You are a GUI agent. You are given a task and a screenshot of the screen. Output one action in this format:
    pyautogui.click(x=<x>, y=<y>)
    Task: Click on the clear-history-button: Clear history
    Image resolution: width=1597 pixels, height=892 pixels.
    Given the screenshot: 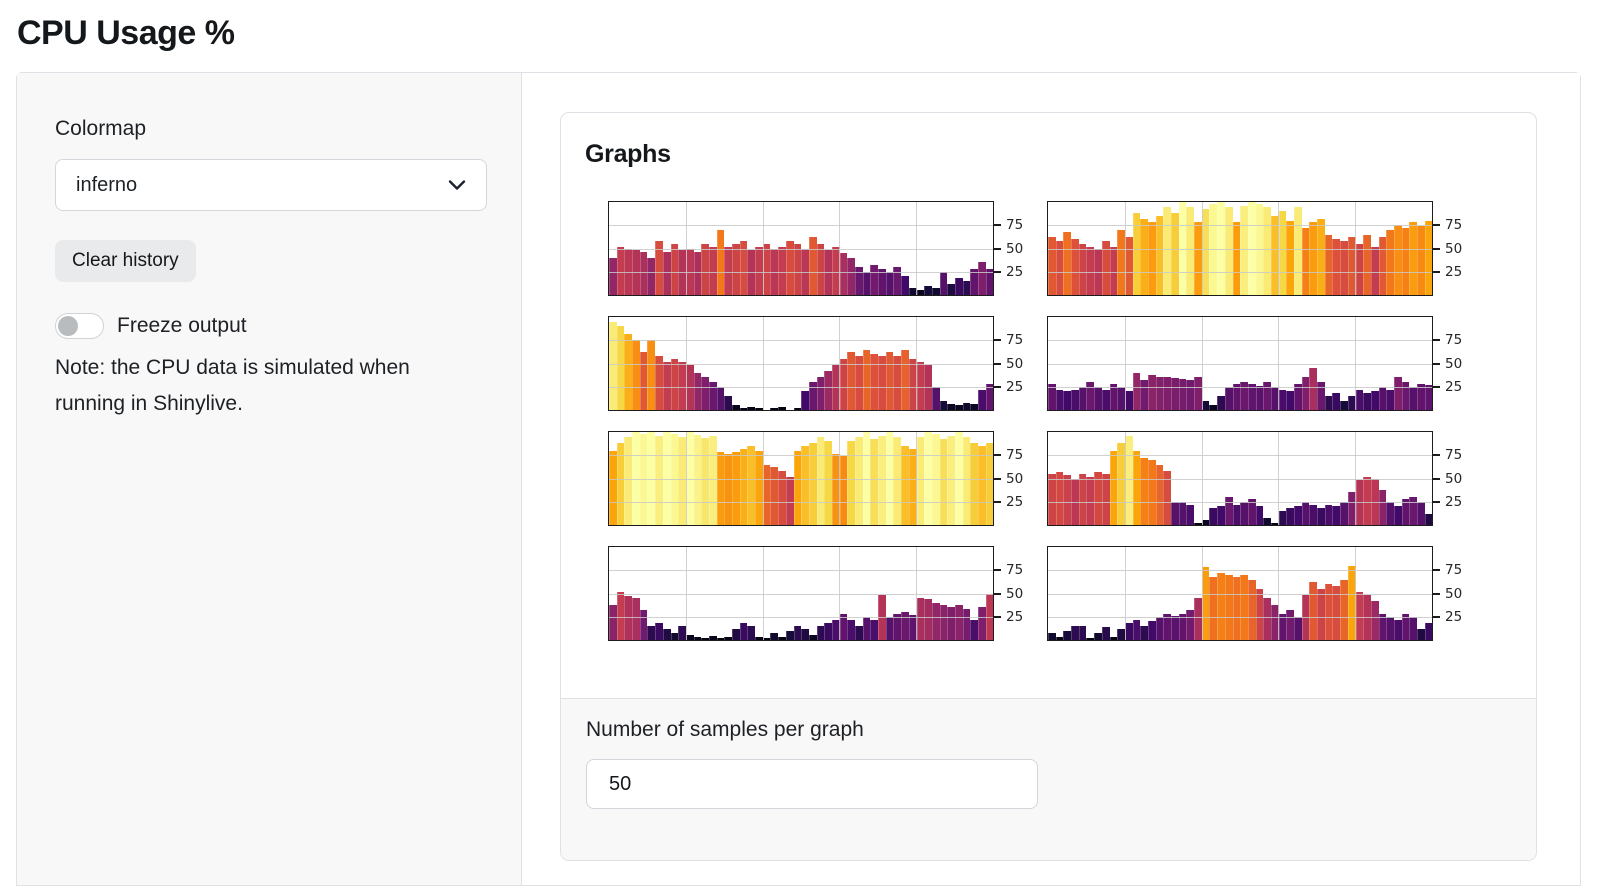 What is the action you would take?
    pyautogui.click(x=125, y=261)
    